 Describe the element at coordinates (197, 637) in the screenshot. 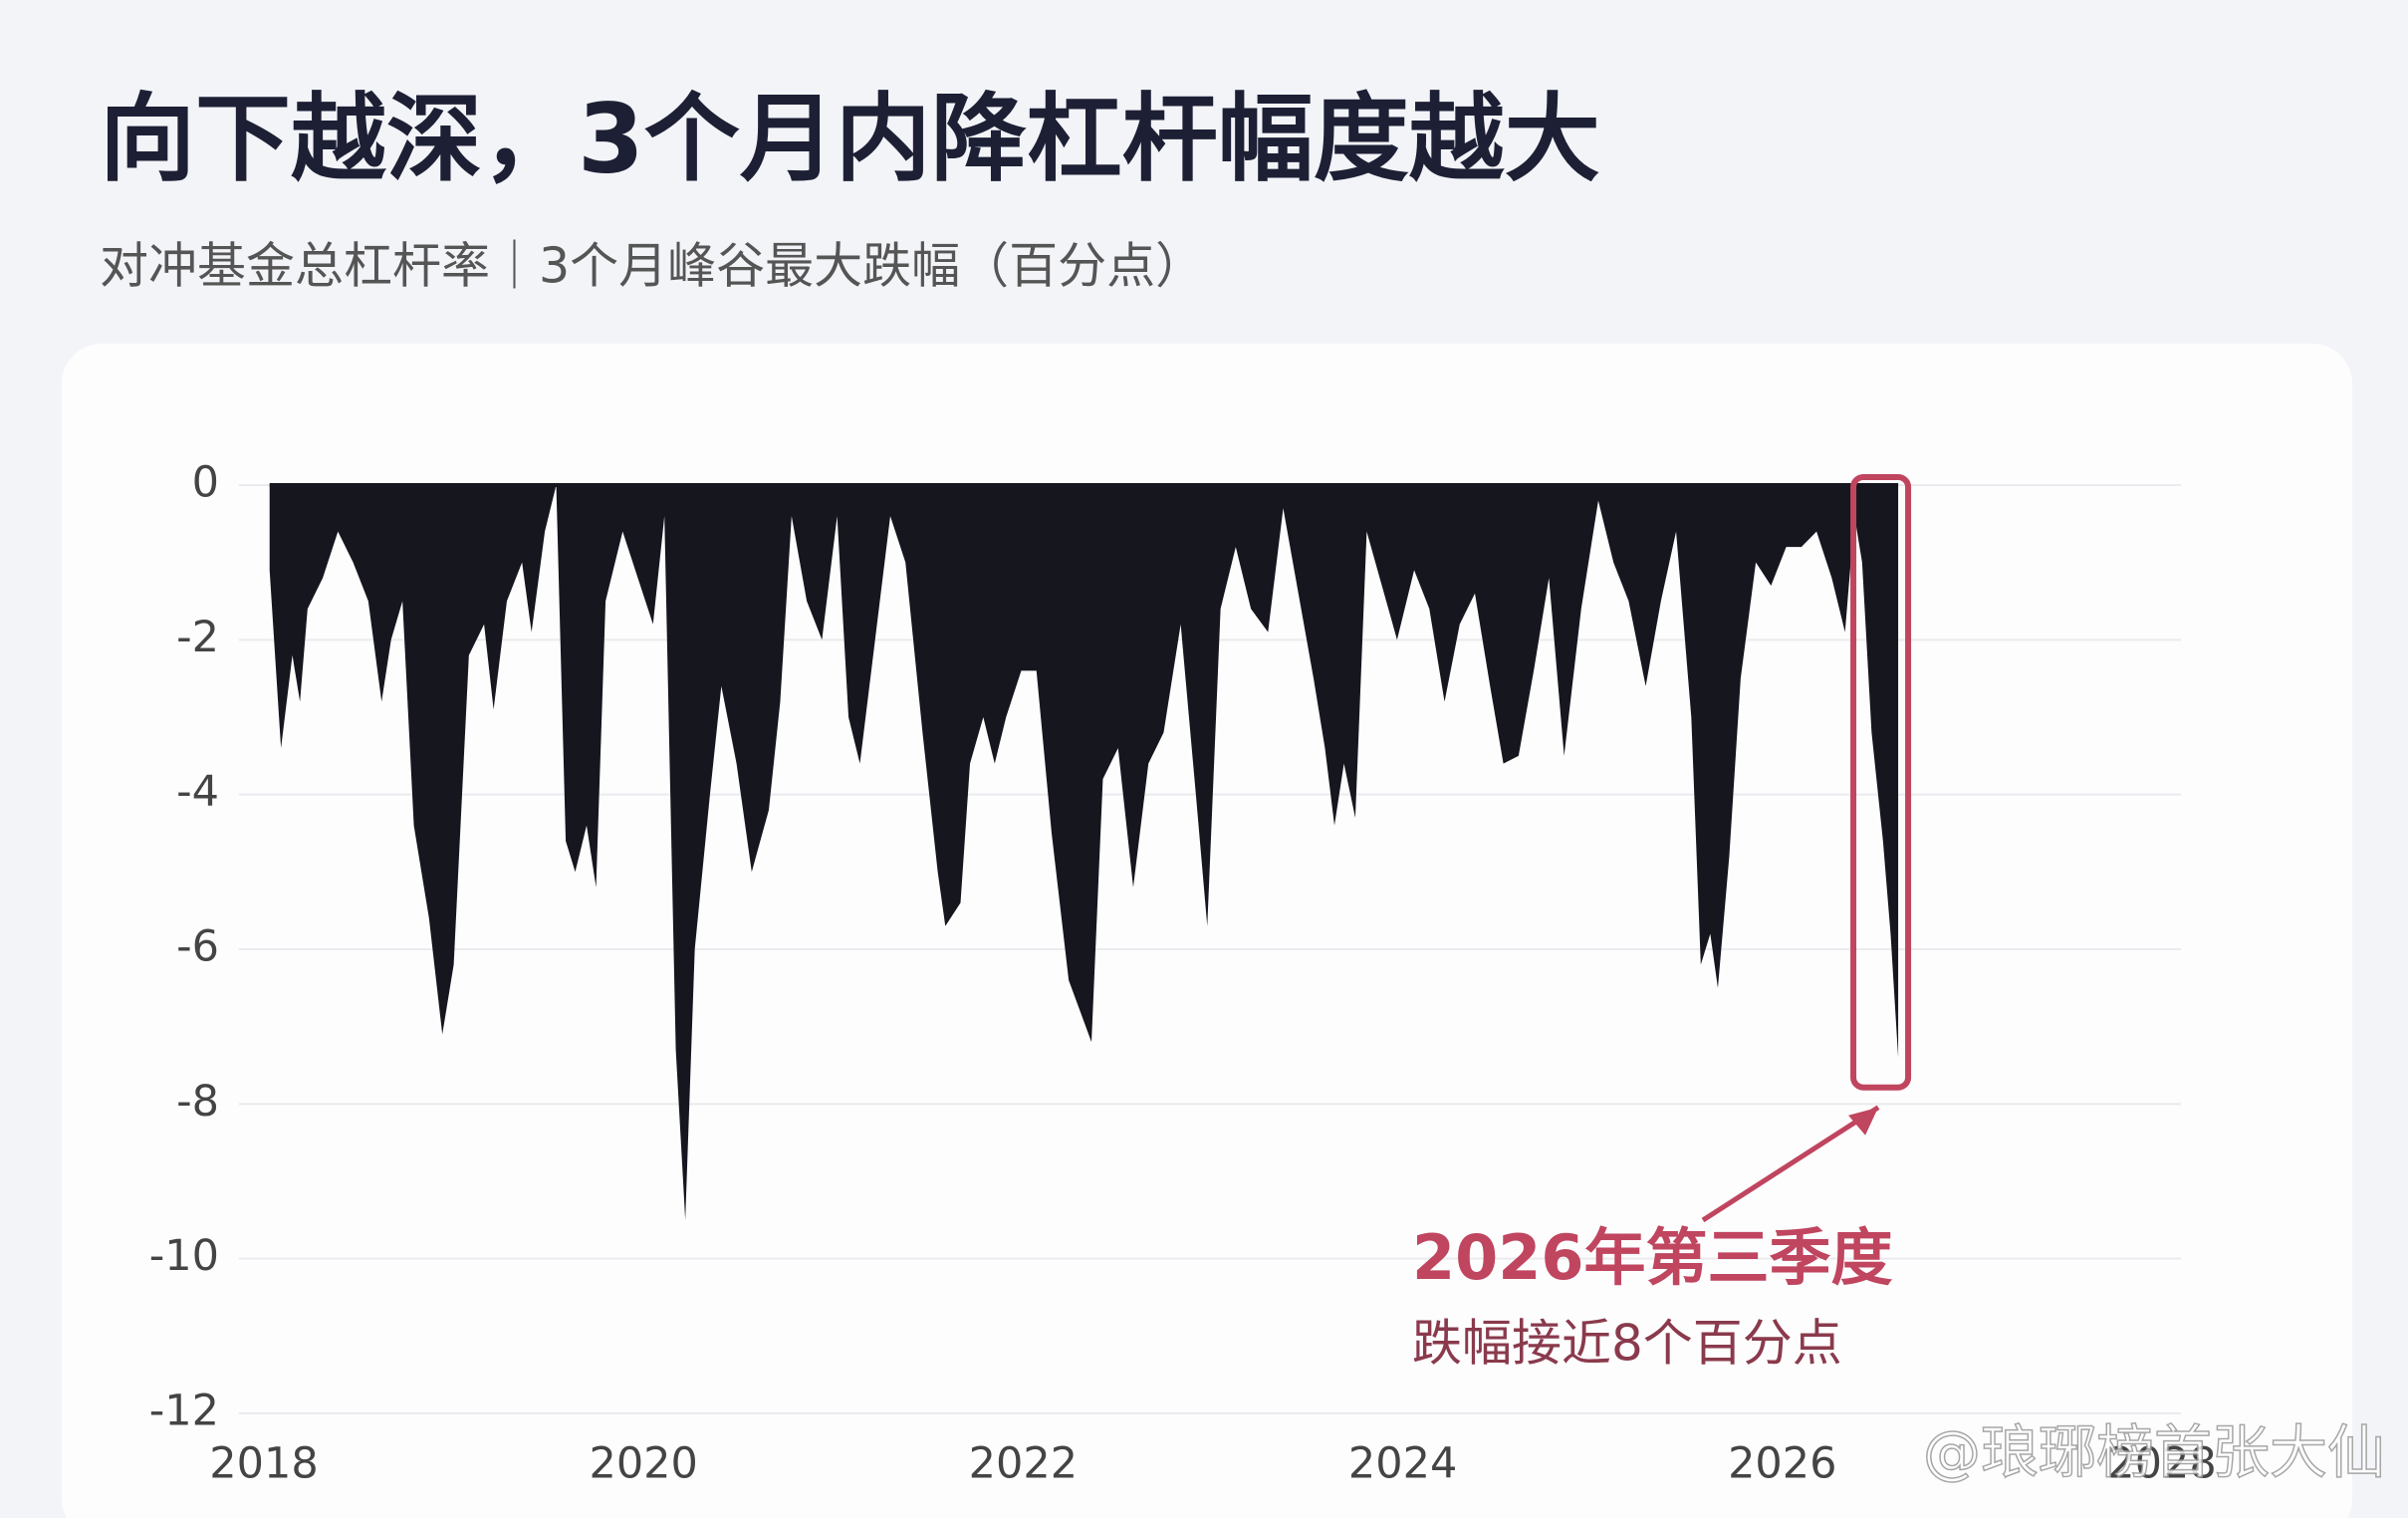

I see `y-tick-label: -2` at that location.